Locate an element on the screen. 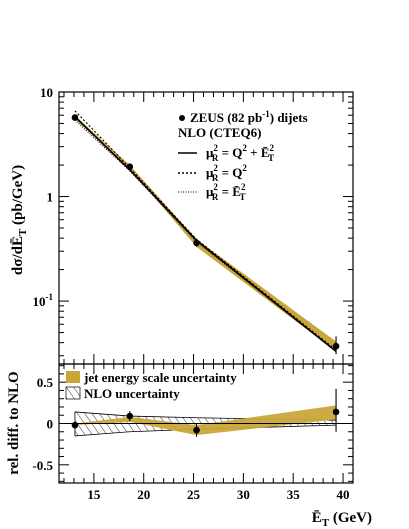  legend-data-marker is located at coordinates (182, 118).